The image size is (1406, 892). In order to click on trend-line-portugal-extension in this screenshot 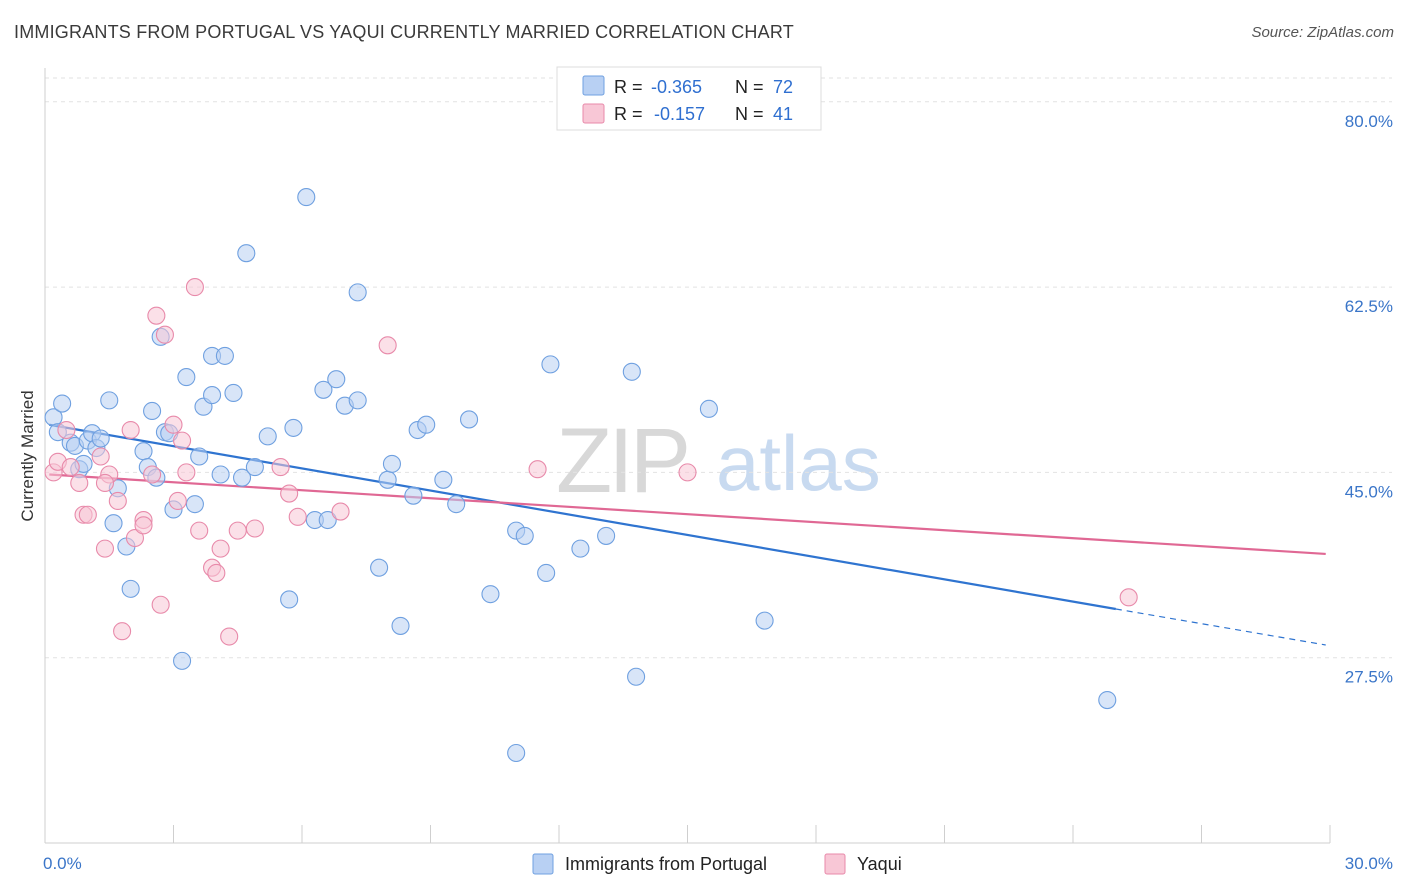, I will do `click(1220, 627)`.